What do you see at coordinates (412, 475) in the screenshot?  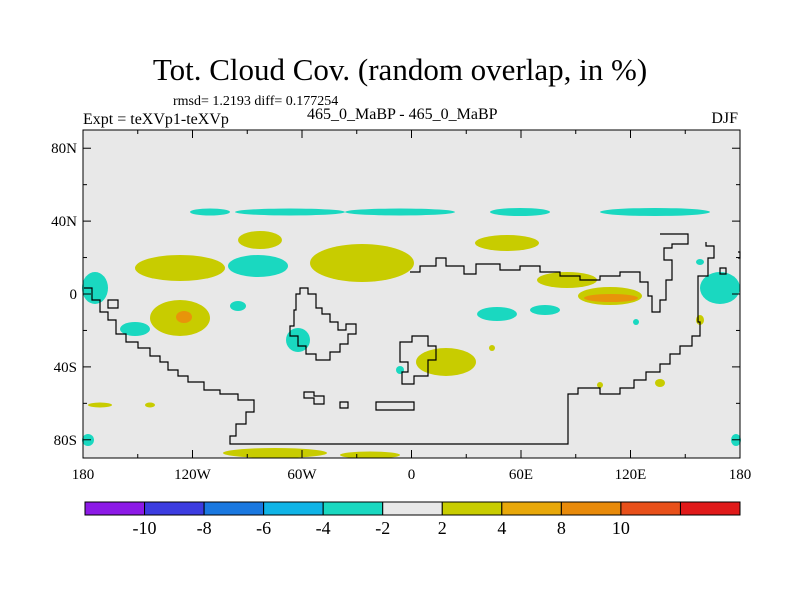 I see `lon-tick-label: 0` at bounding box center [412, 475].